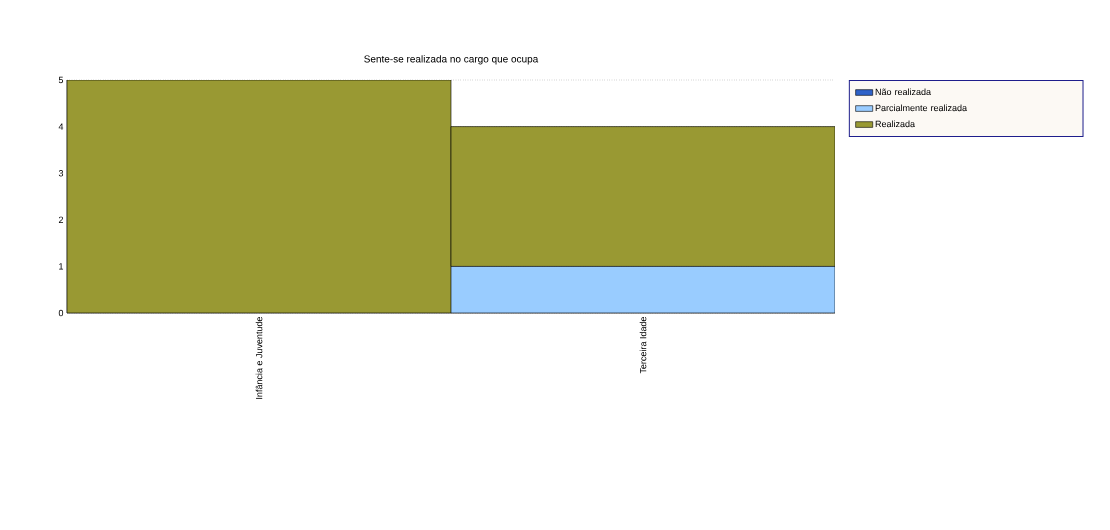 Image resolution: width=1110 pixels, height=530 pixels. I want to click on x-tick-label: Infância e Juventude, so click(259, 357).